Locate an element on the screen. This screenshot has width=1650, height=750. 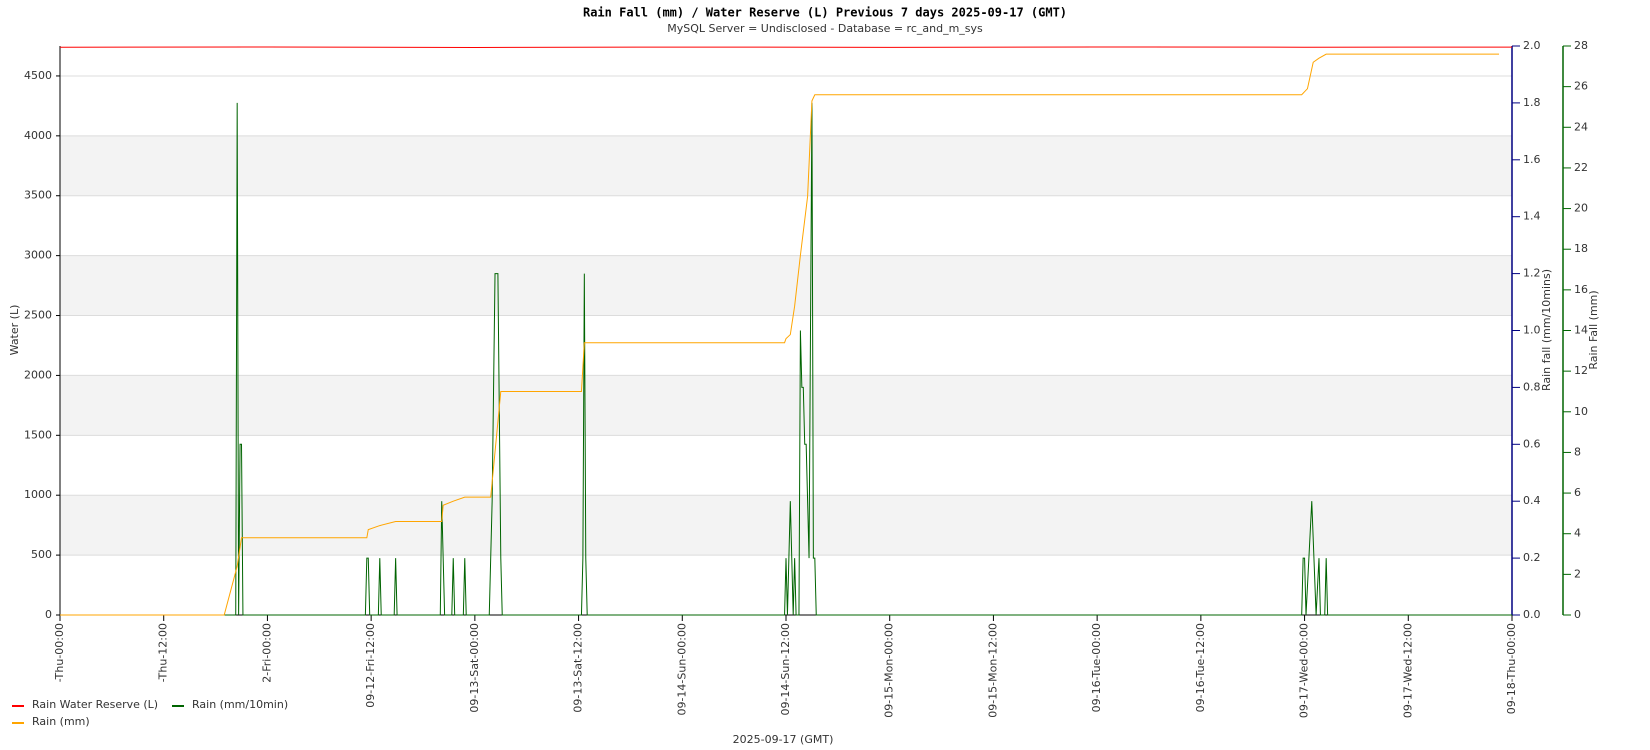
y3-tick-label: 0 is located at coordinates (1577, 614).